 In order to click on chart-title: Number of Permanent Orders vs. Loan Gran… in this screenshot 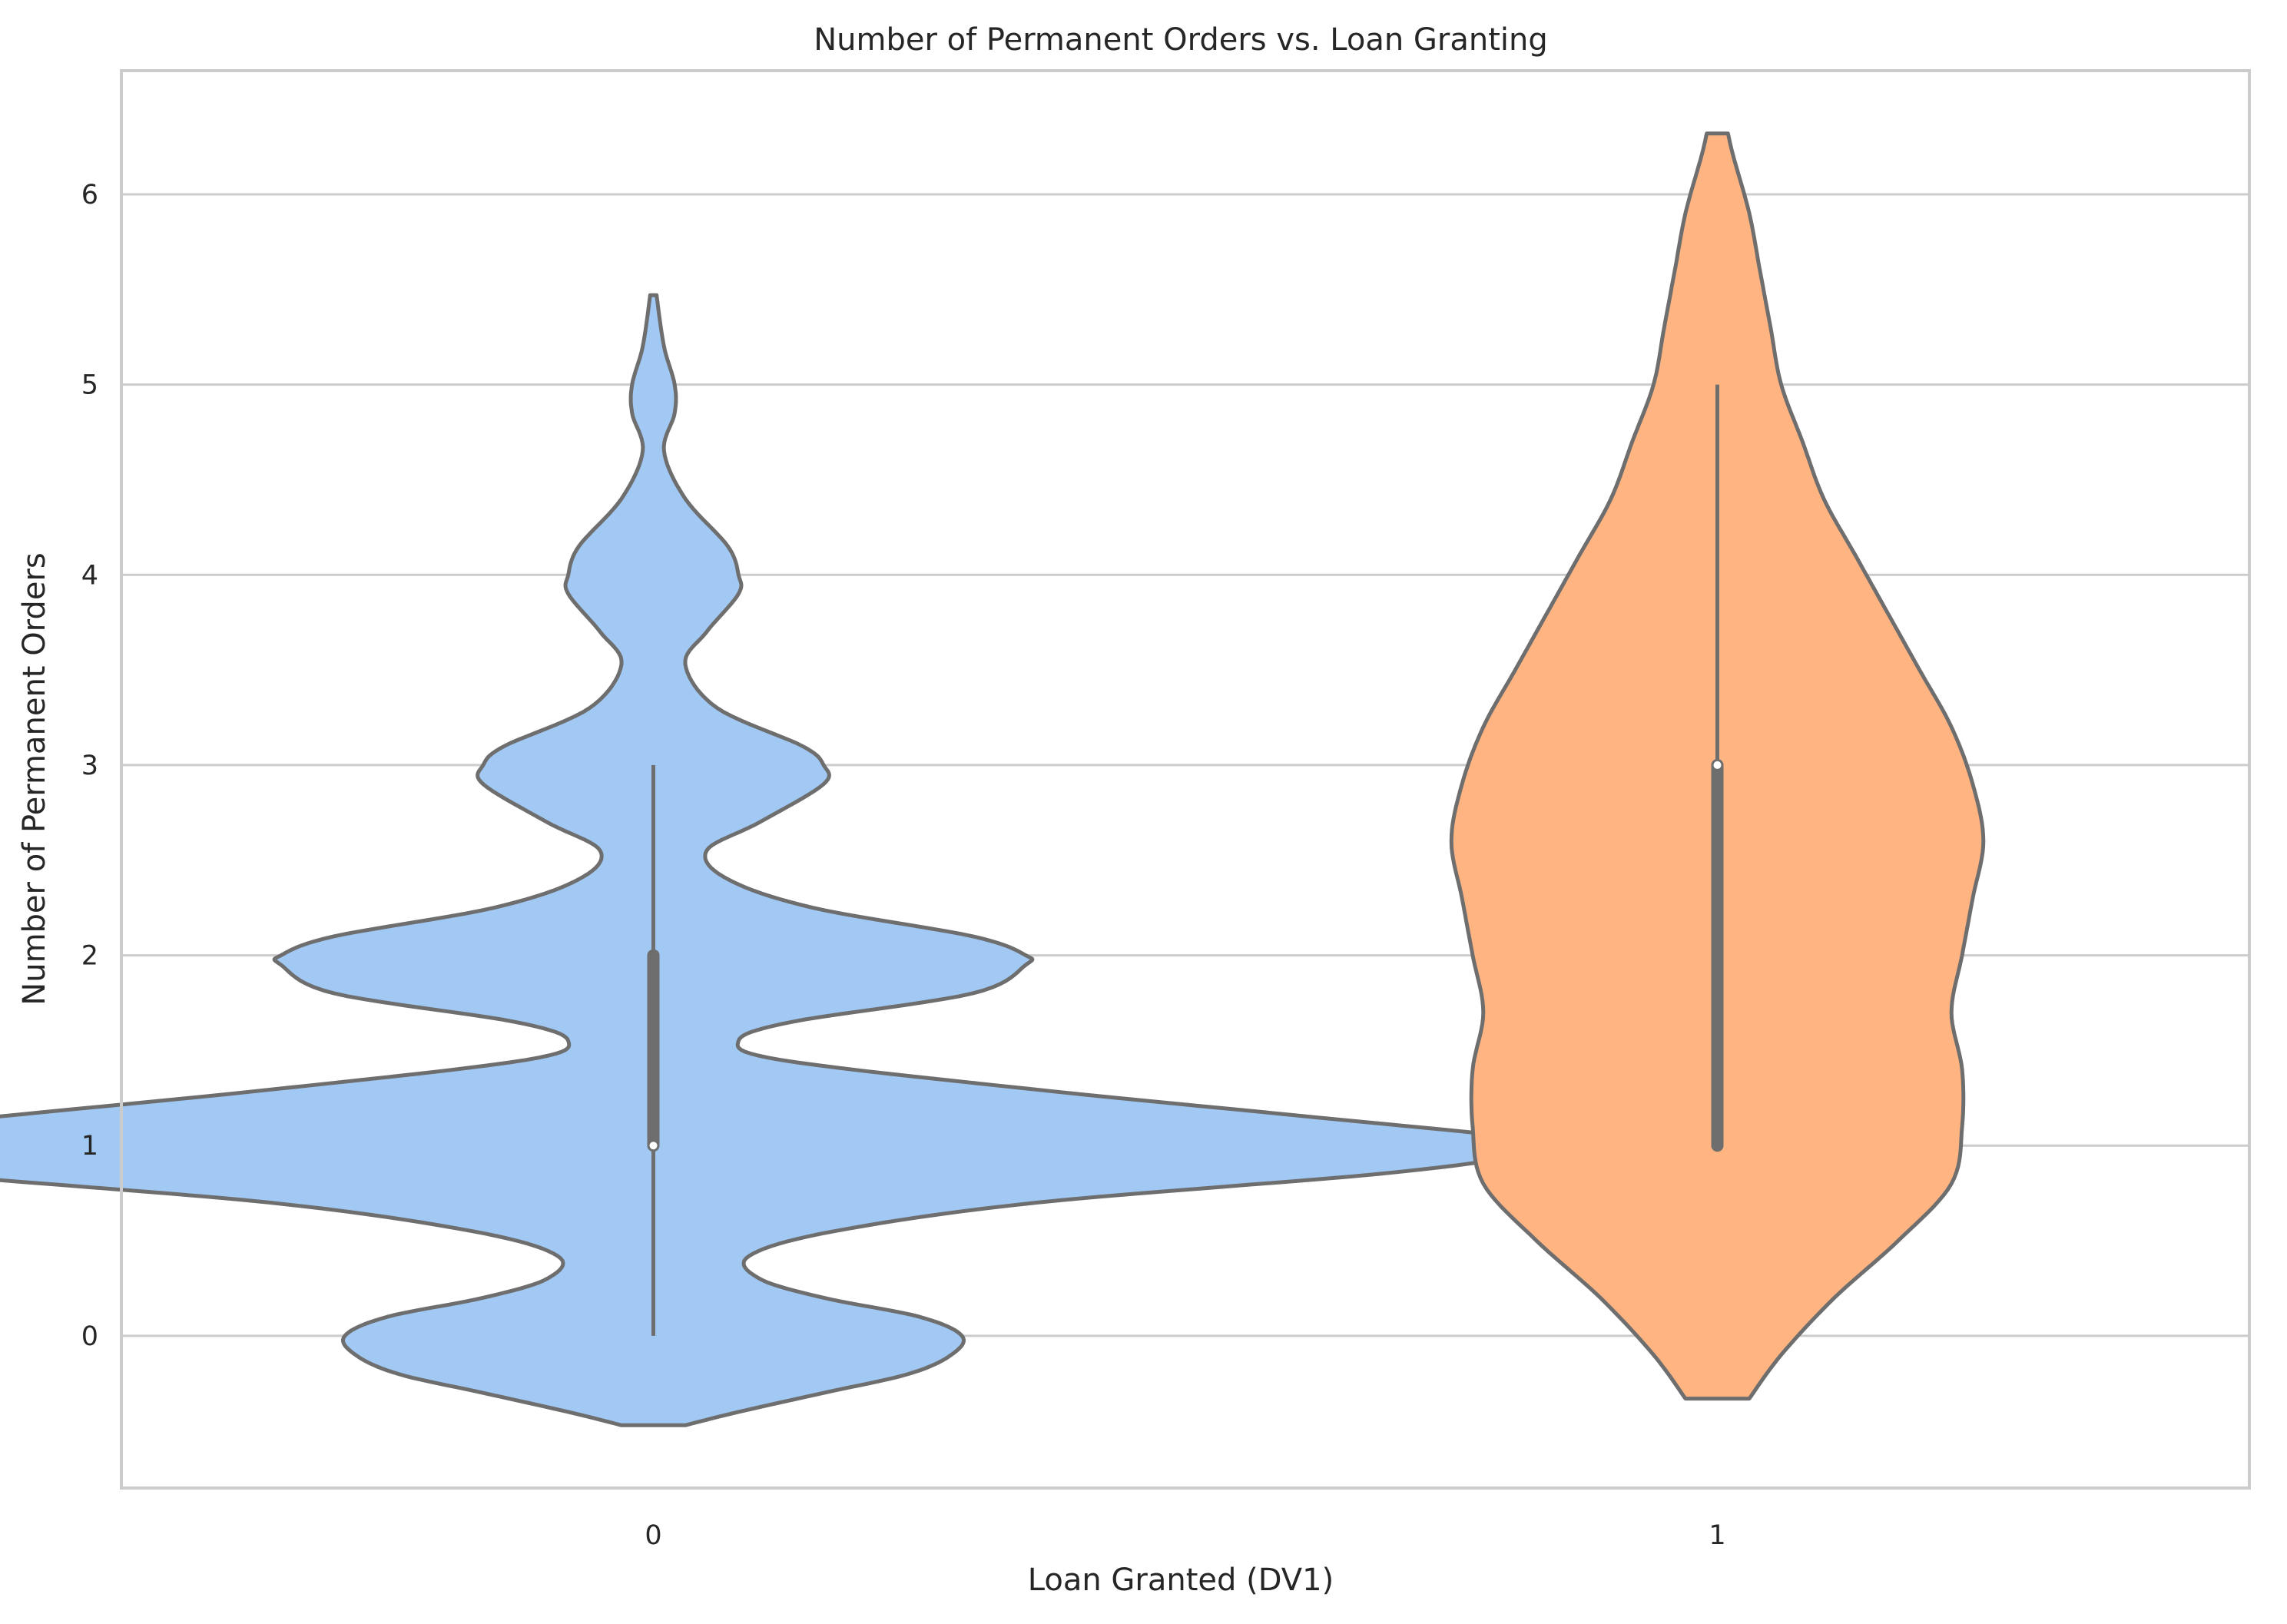, I will do `click(1181, 40)`.